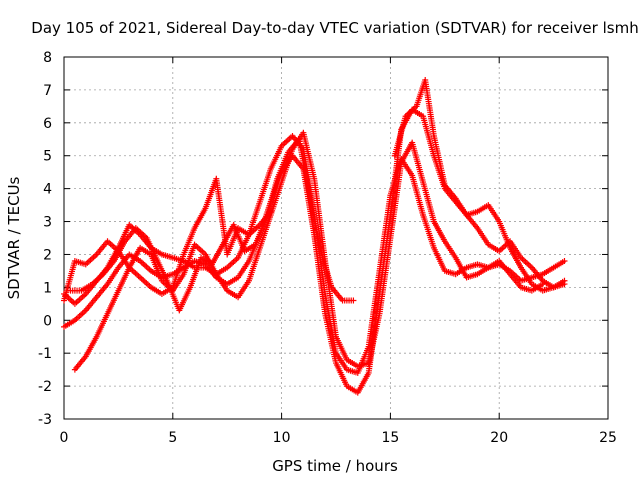 This screenshot has width=640, height=480. I want to click on y-axis-label: SDTVAR / TECUs, so click(14, 237).